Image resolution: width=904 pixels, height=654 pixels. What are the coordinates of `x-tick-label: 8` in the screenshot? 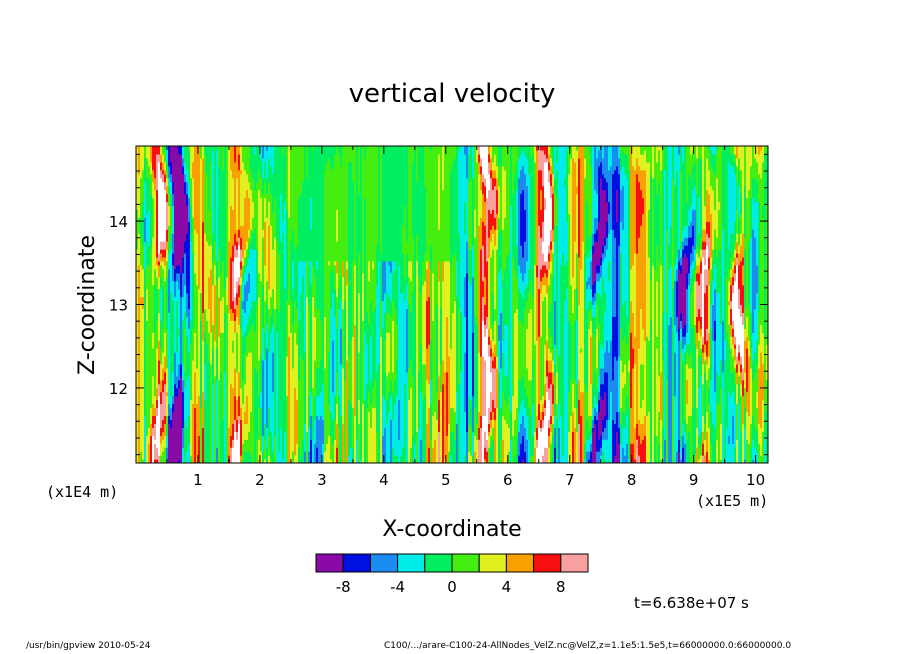 It's located at (632, 480).